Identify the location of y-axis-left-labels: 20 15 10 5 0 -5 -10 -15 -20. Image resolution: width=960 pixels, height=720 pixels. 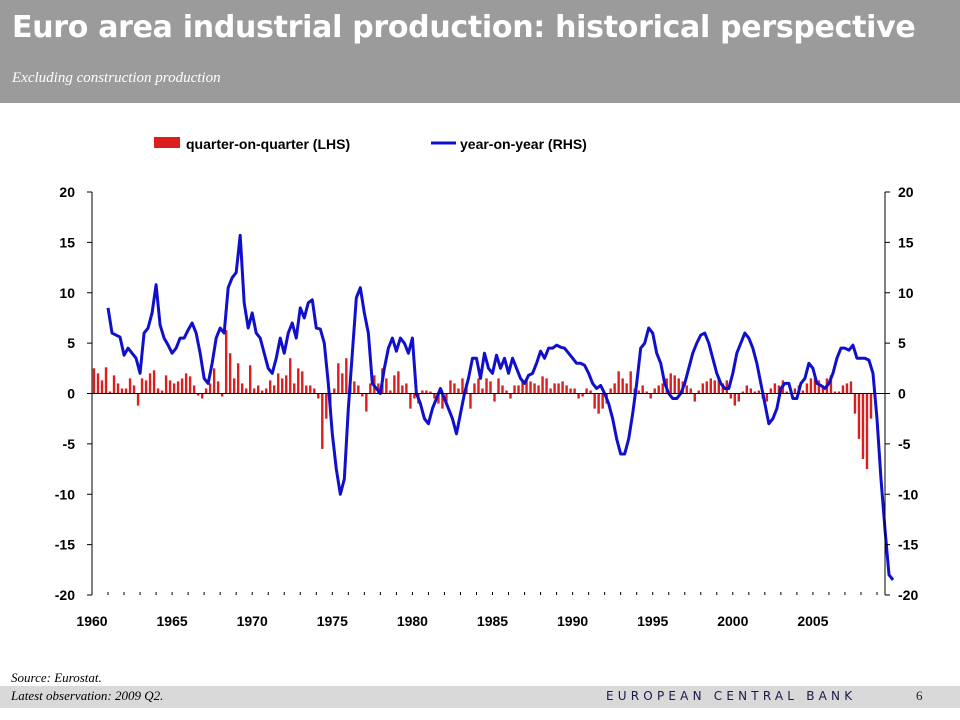
(65, 393).